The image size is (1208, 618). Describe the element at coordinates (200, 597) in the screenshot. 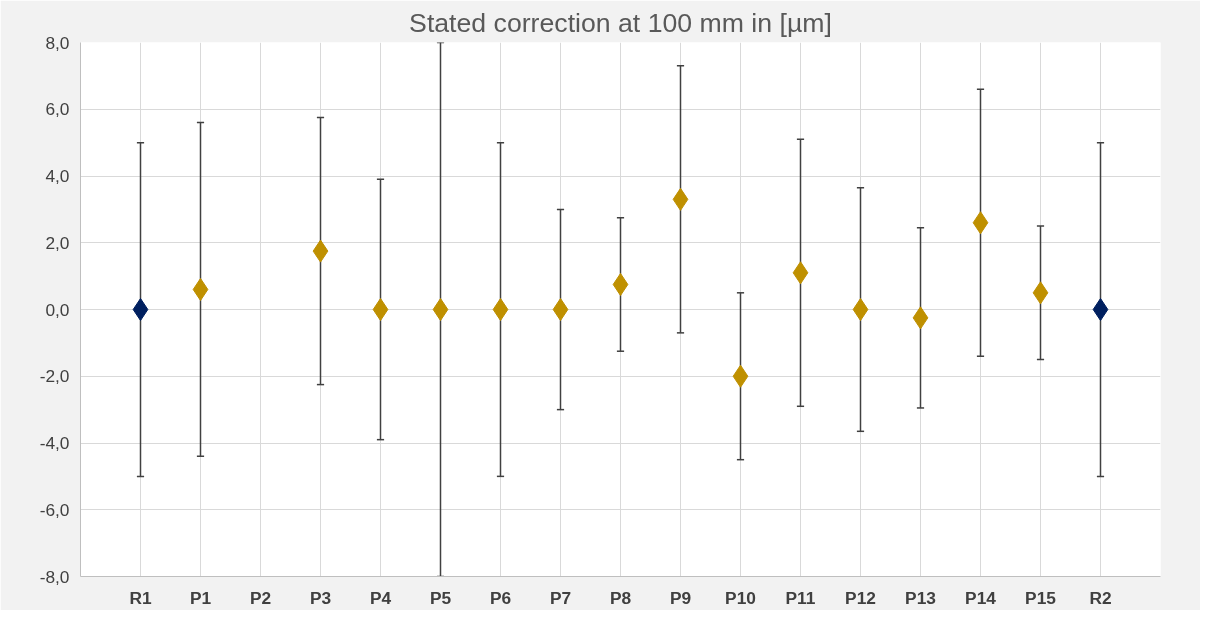

I see `x-tick-label: P1` at that location.